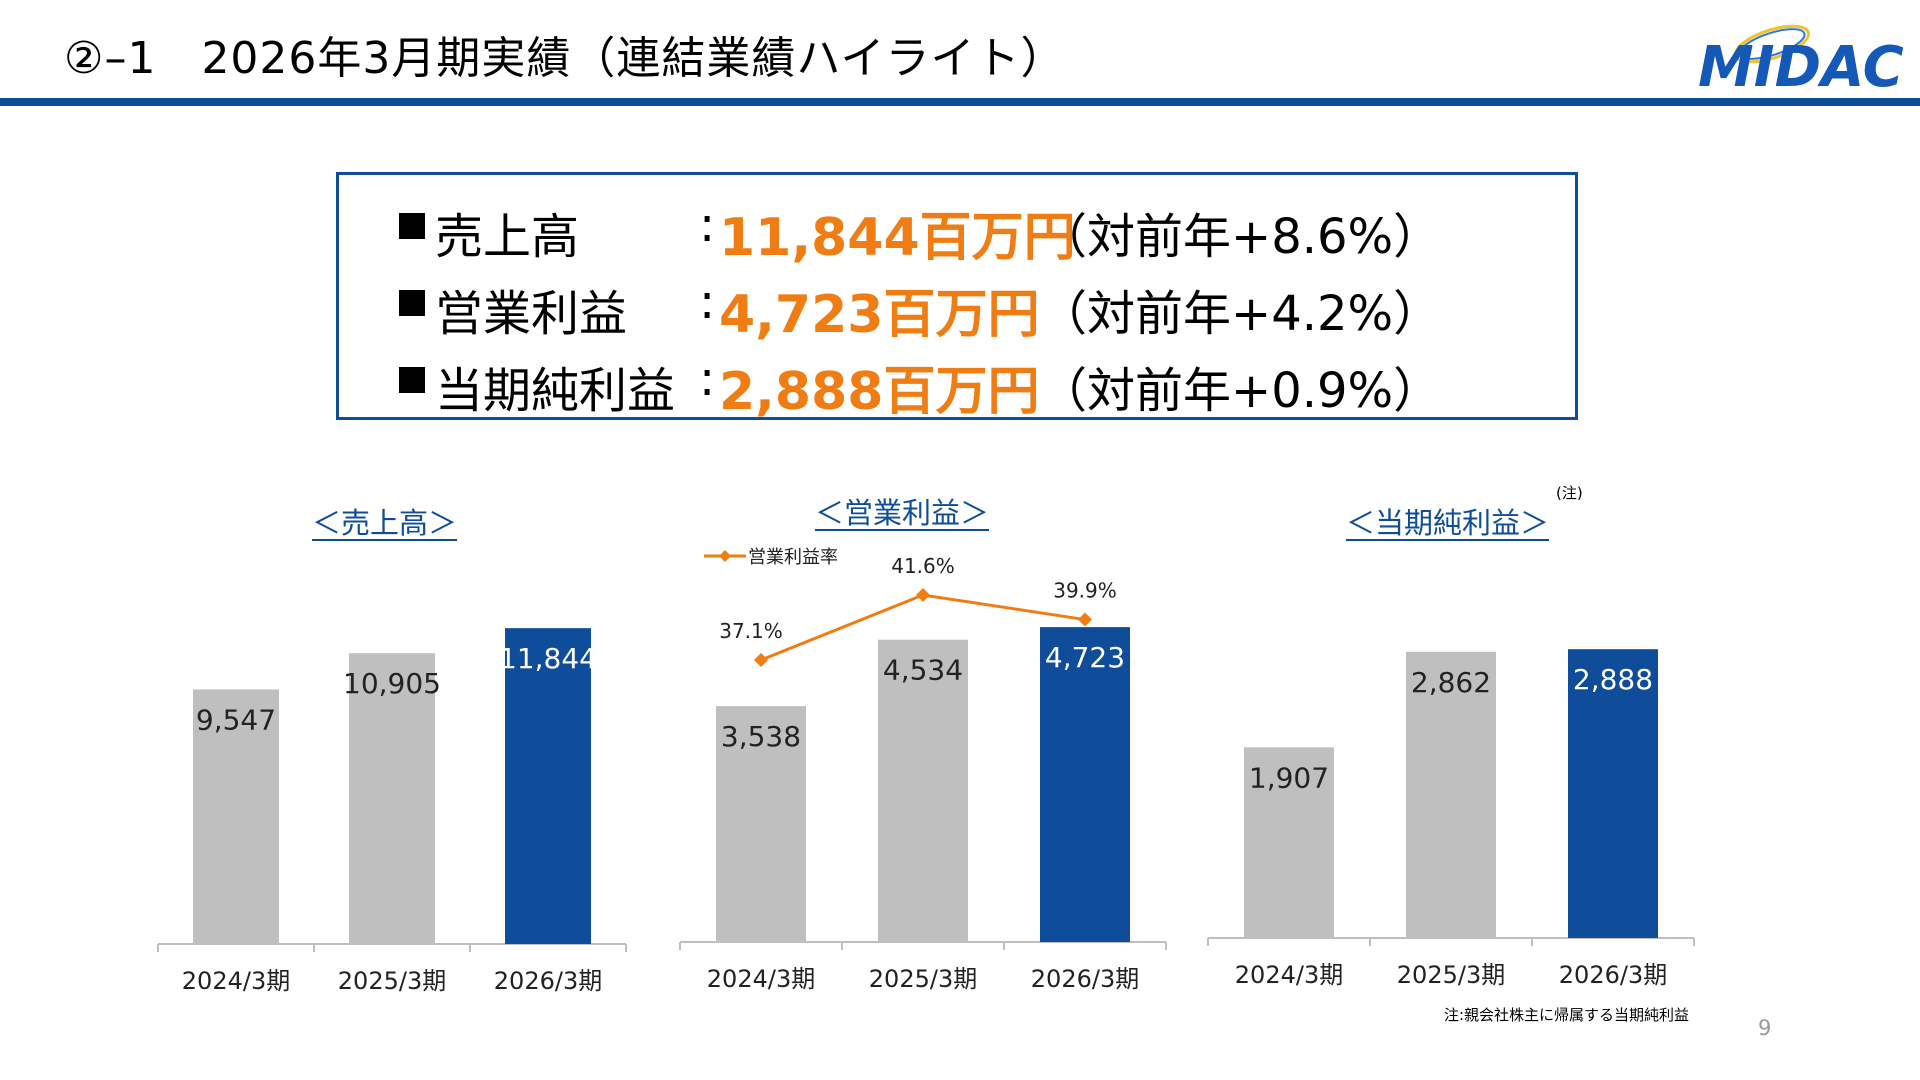  What do you see at coordinates (531, 314) in the screenshot?
I see `highlight-label: 営業利益` at bounding box center [531, 314].